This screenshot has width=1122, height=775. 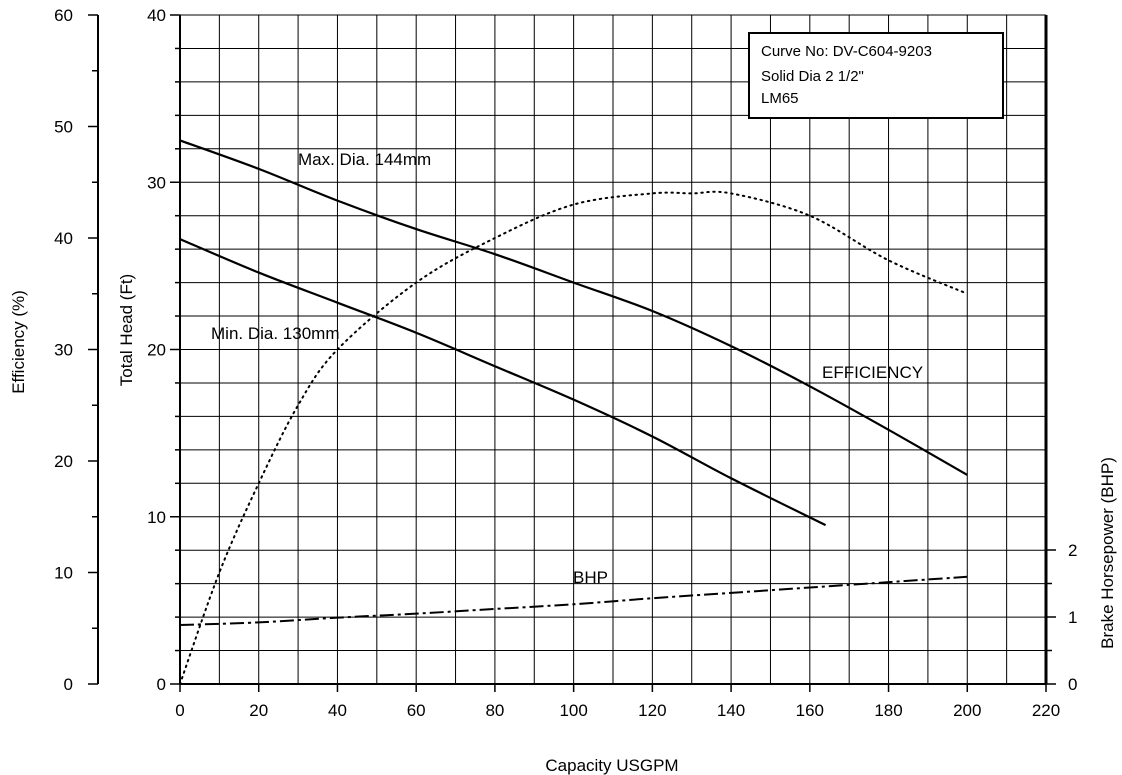 I want to click on x-tick-label: 0, so click(x=179, y=710).